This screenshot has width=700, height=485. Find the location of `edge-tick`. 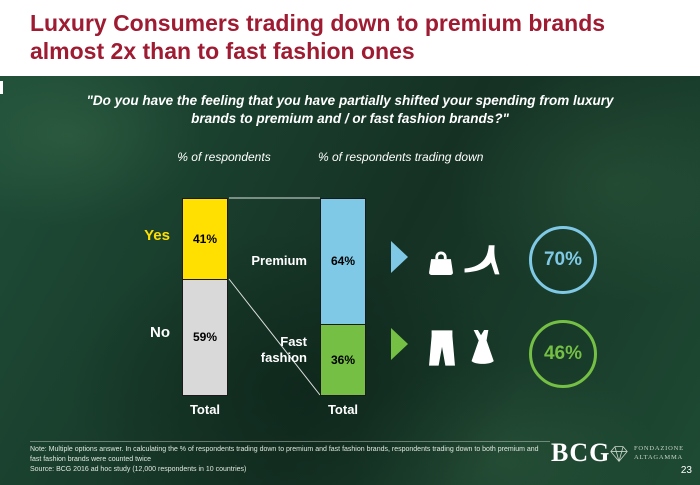

edge-tick is located at coordinates (1, 87).